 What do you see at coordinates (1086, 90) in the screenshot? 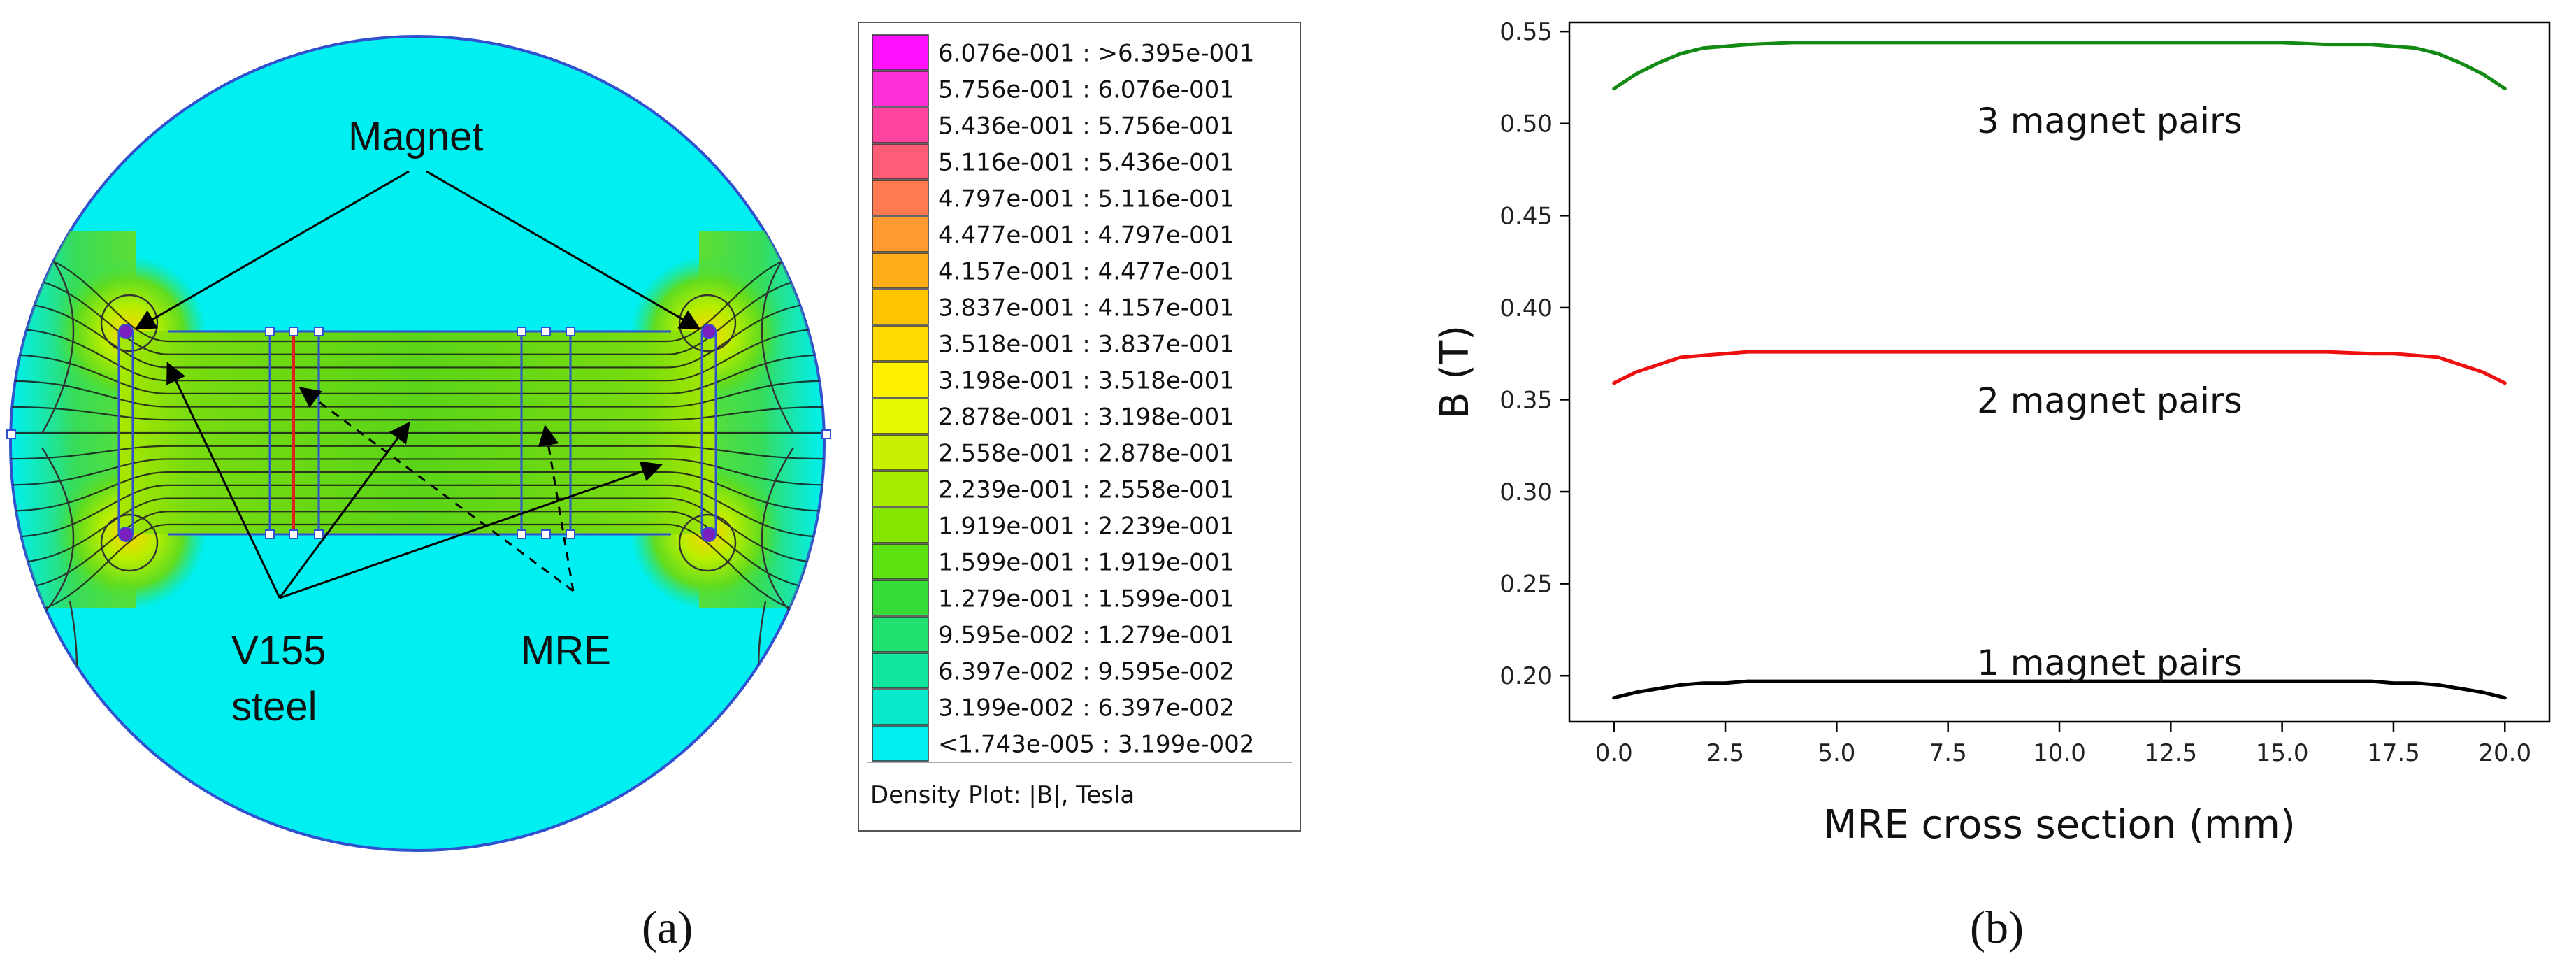
I see `legend-entry-label: 5.756e-001 : 6.076e-001` at bounding box center [1086, 90].